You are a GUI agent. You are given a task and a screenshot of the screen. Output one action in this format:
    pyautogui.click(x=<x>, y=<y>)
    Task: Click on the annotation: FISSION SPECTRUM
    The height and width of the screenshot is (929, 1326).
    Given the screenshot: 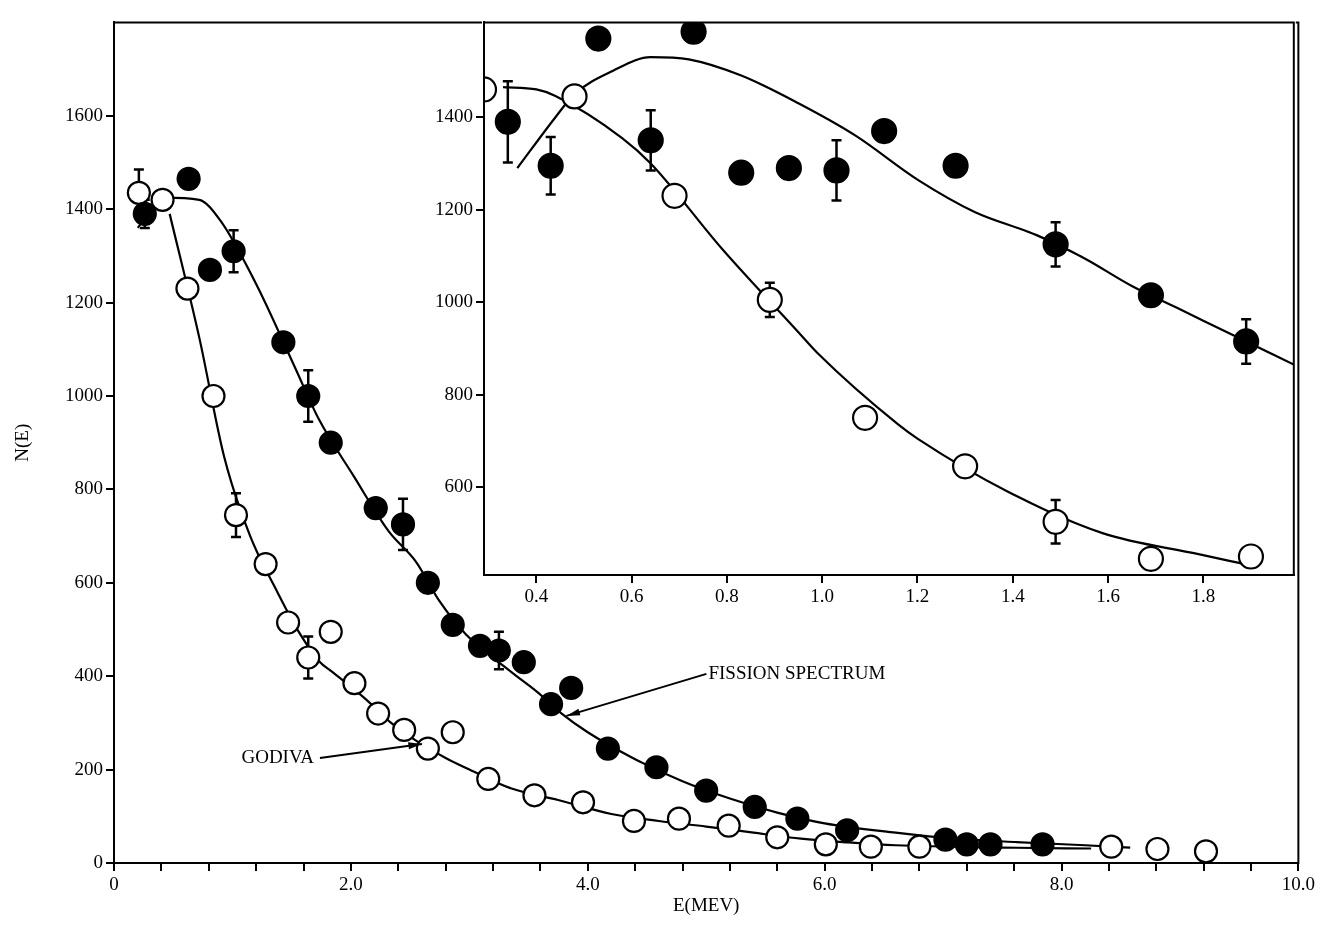 What is the action you would take?
    pyautogui.click(x=797, y=672)
    